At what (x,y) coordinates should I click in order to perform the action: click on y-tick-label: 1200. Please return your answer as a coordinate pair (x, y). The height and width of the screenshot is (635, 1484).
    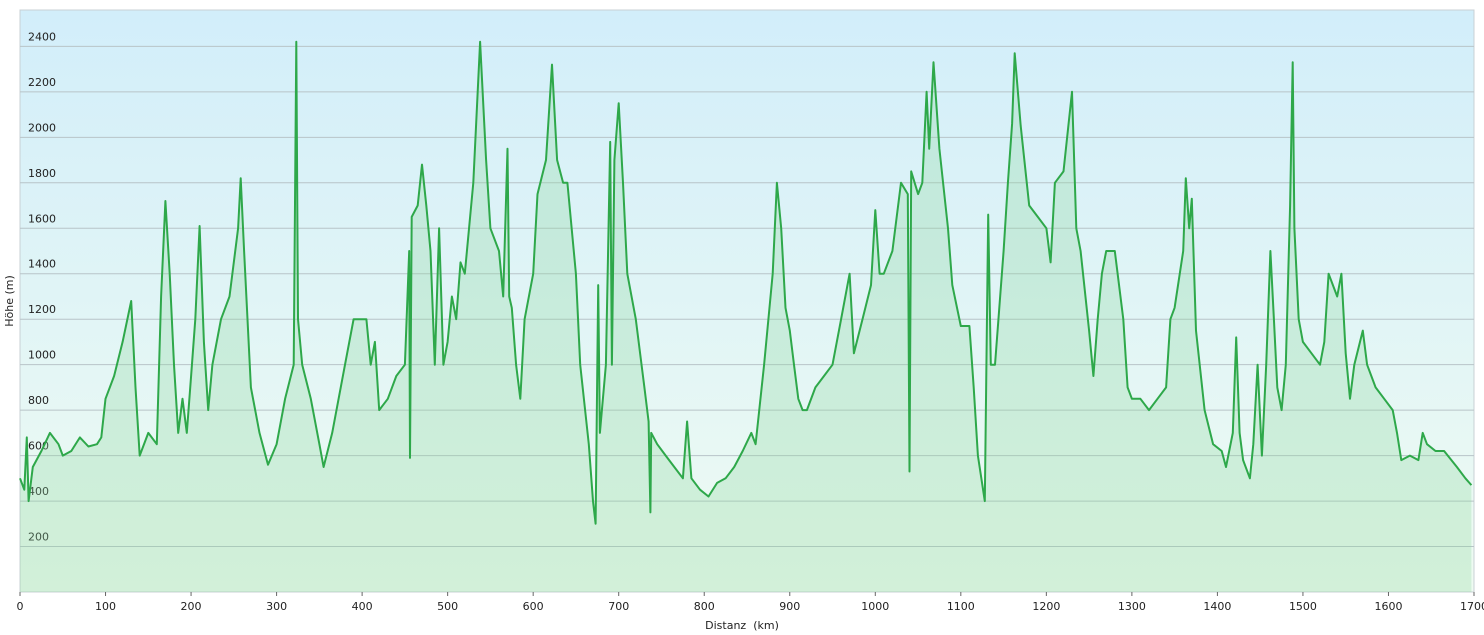
    Looking at the image, I should click on (42, 309).